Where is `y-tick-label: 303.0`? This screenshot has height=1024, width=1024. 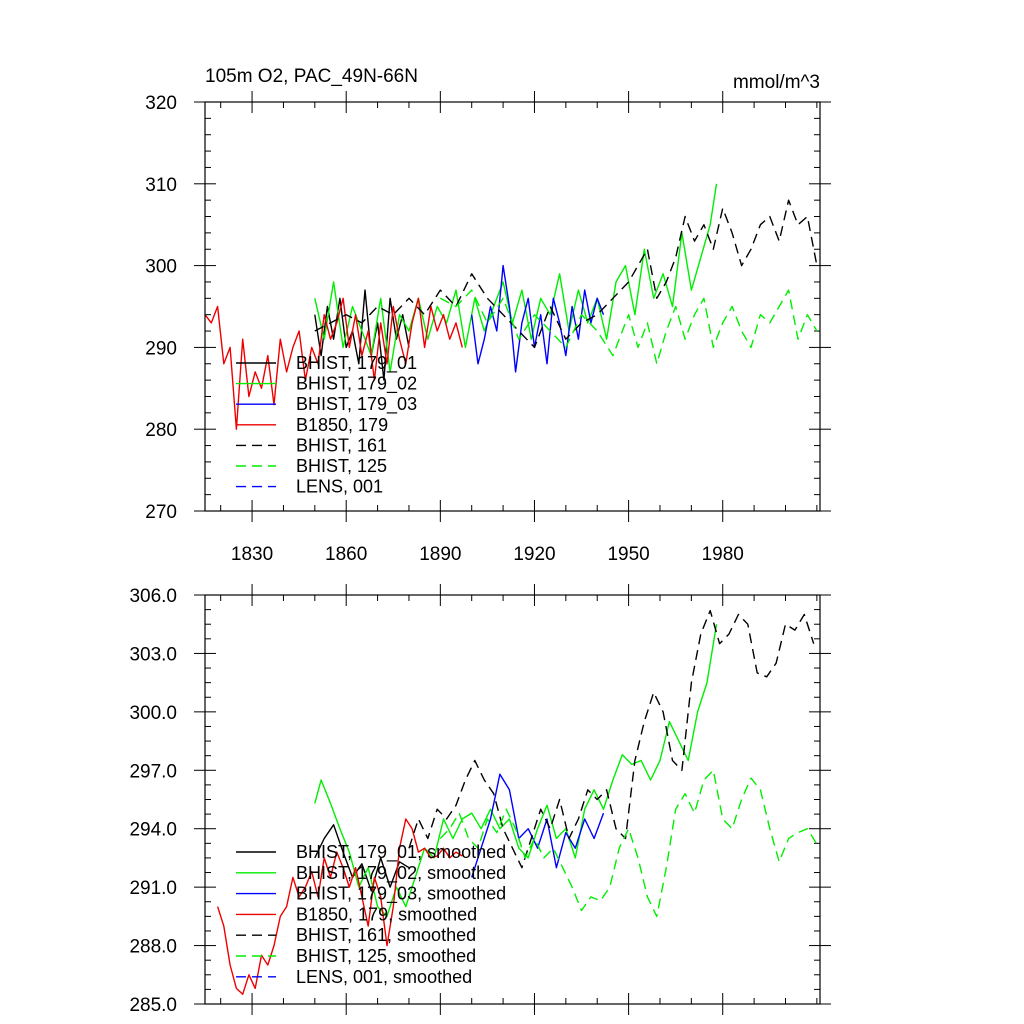 y-tick-label: 303.0 is located at coordinates (153, 654).